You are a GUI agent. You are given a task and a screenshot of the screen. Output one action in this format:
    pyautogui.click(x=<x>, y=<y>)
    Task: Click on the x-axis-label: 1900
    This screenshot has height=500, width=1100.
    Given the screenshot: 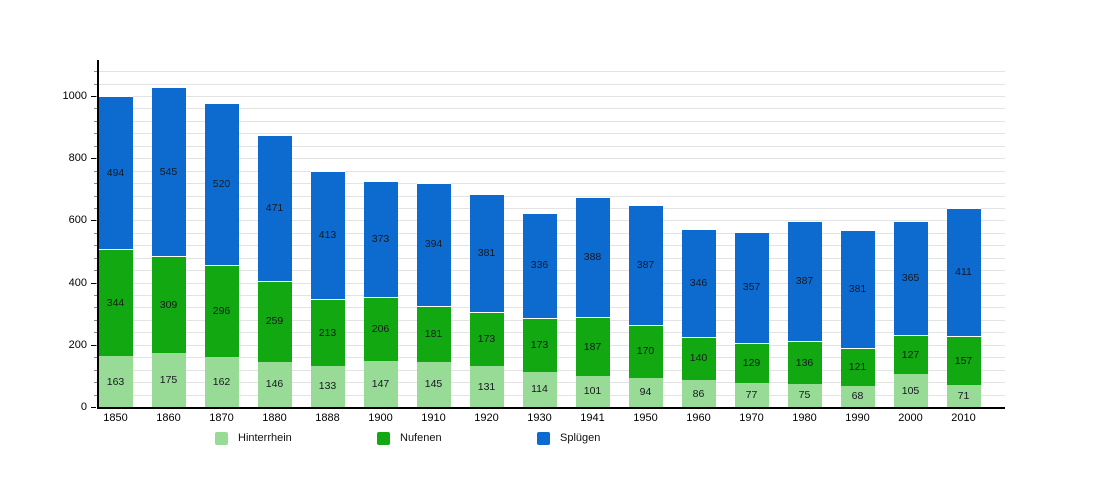 What is the action you would take?
    pyautogui.click(x=380, y=418)
    